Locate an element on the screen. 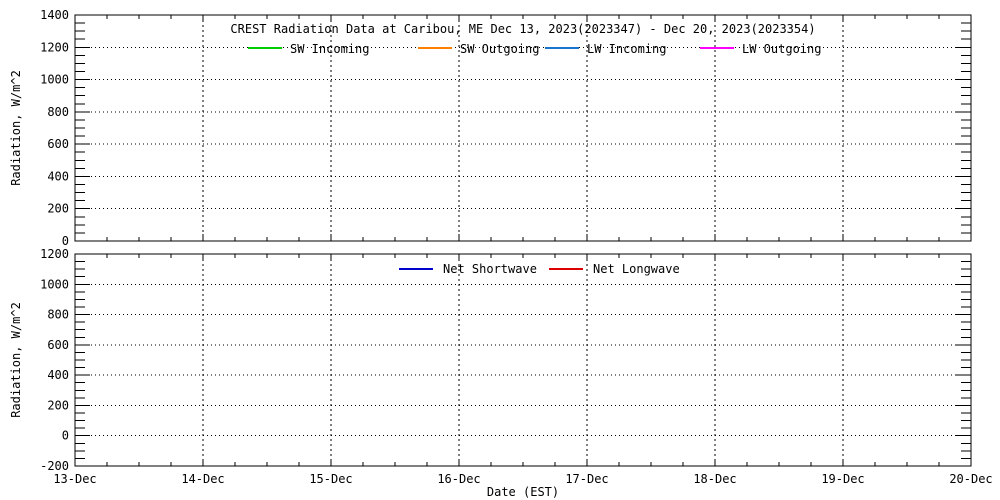  x-tick-label: 19-Dec is located at coordinates (842, 479).